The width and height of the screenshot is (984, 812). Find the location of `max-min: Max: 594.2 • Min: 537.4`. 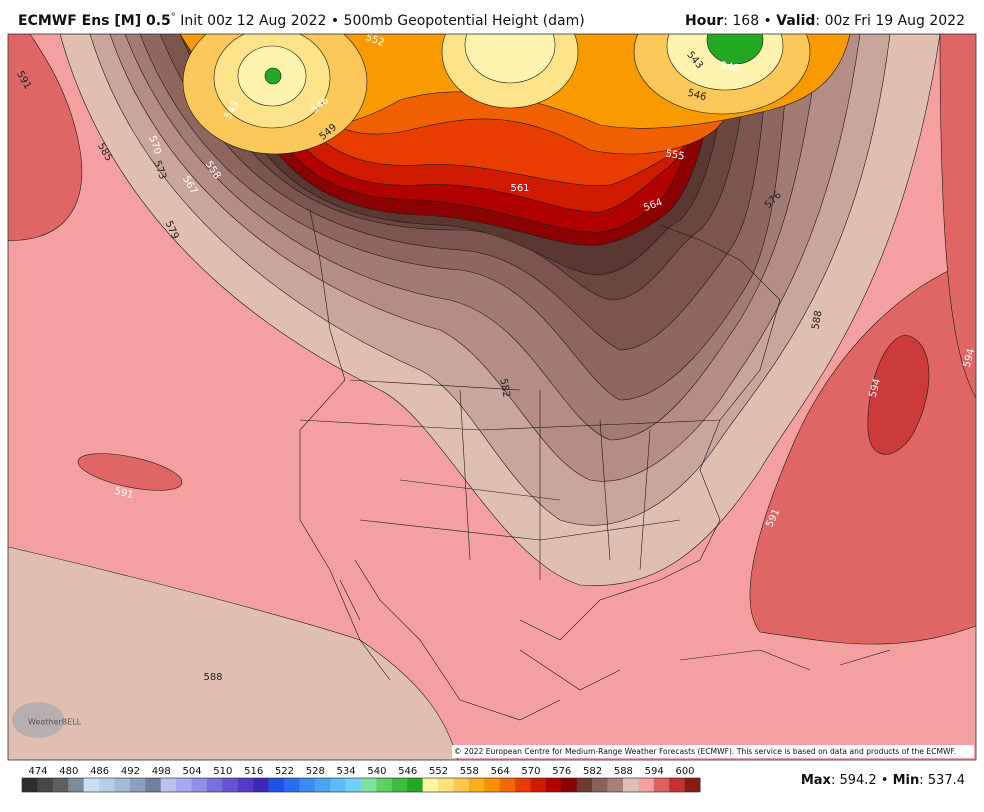

max-min: Max: 594.2 • Min: 537.4 is located at coordinates (883, 780).